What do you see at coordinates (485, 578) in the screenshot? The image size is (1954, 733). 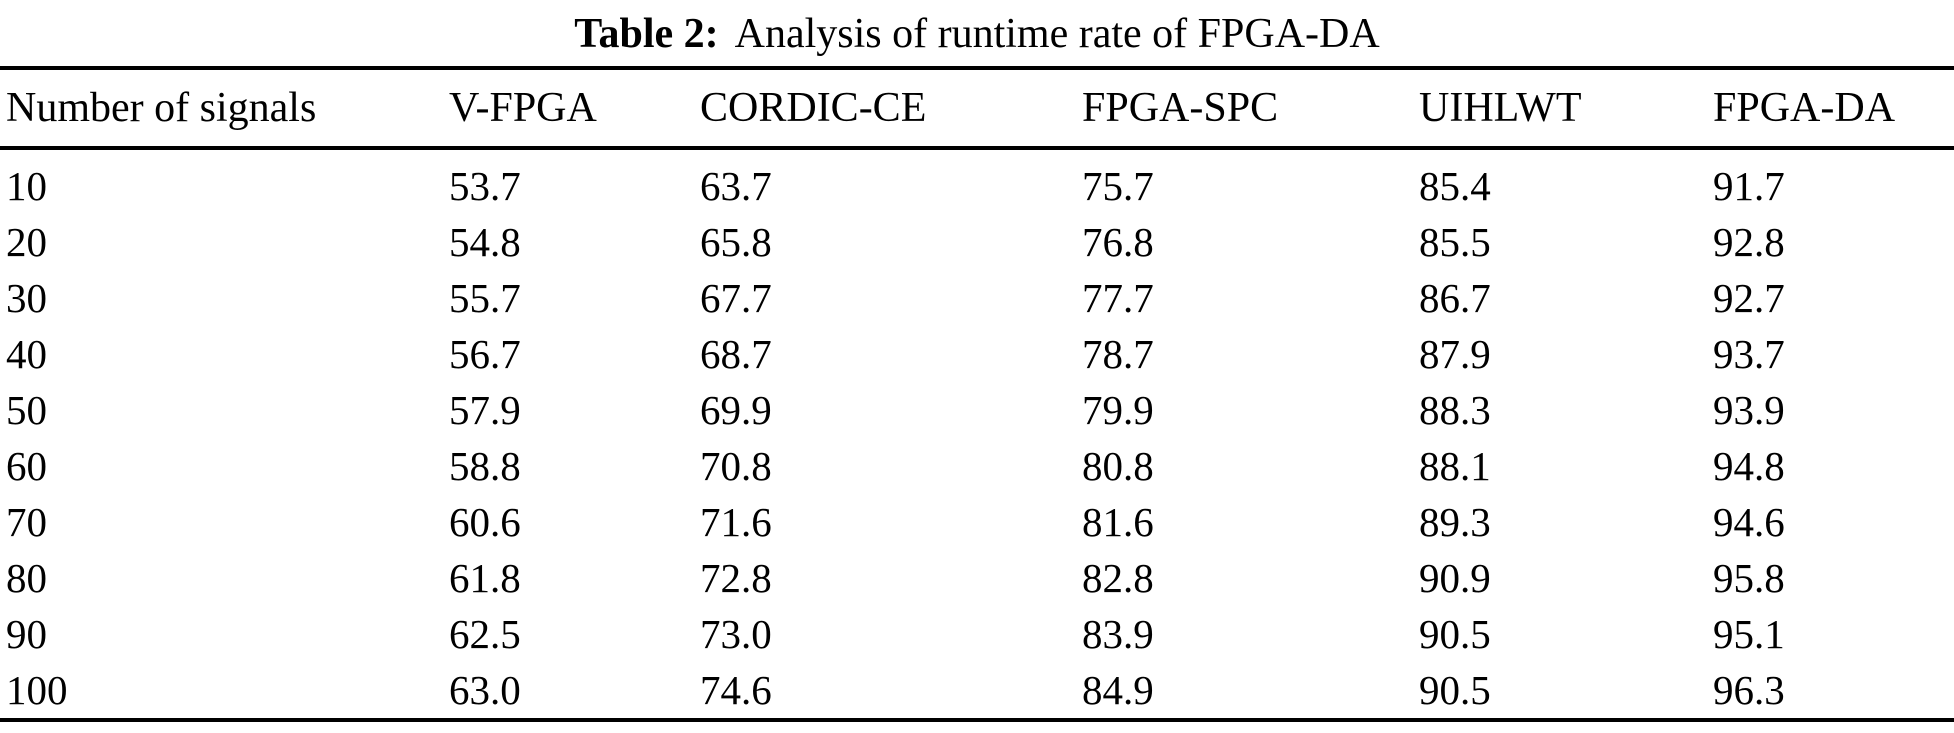 I see `value-cell: 61.8` at bounding box center [485, 578].